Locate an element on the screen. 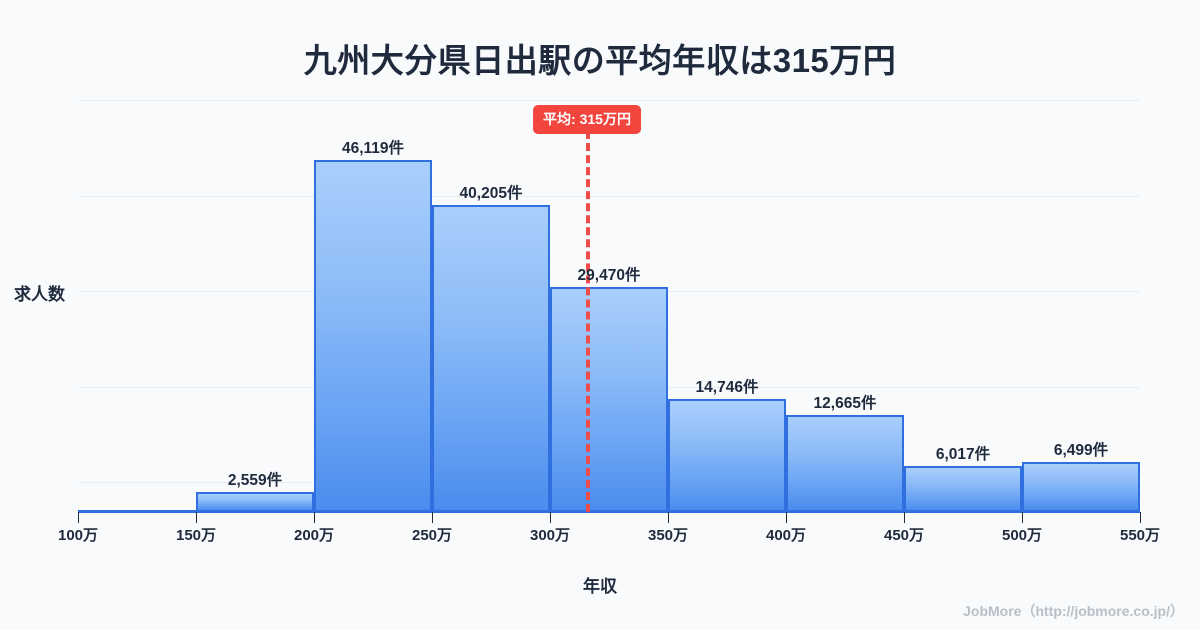 The height and width of the screenshot is (630, 1200). y-axis-title: 求人数 is located at coordinates (39, 294).